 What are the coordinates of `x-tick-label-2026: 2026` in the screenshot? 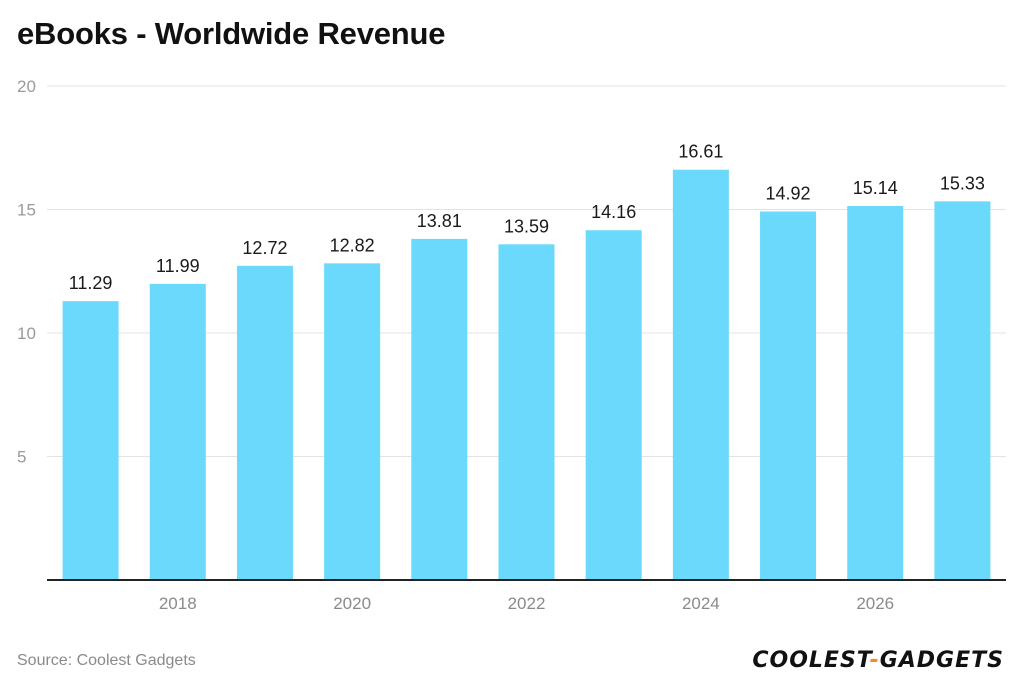 It's located at (875, 603).